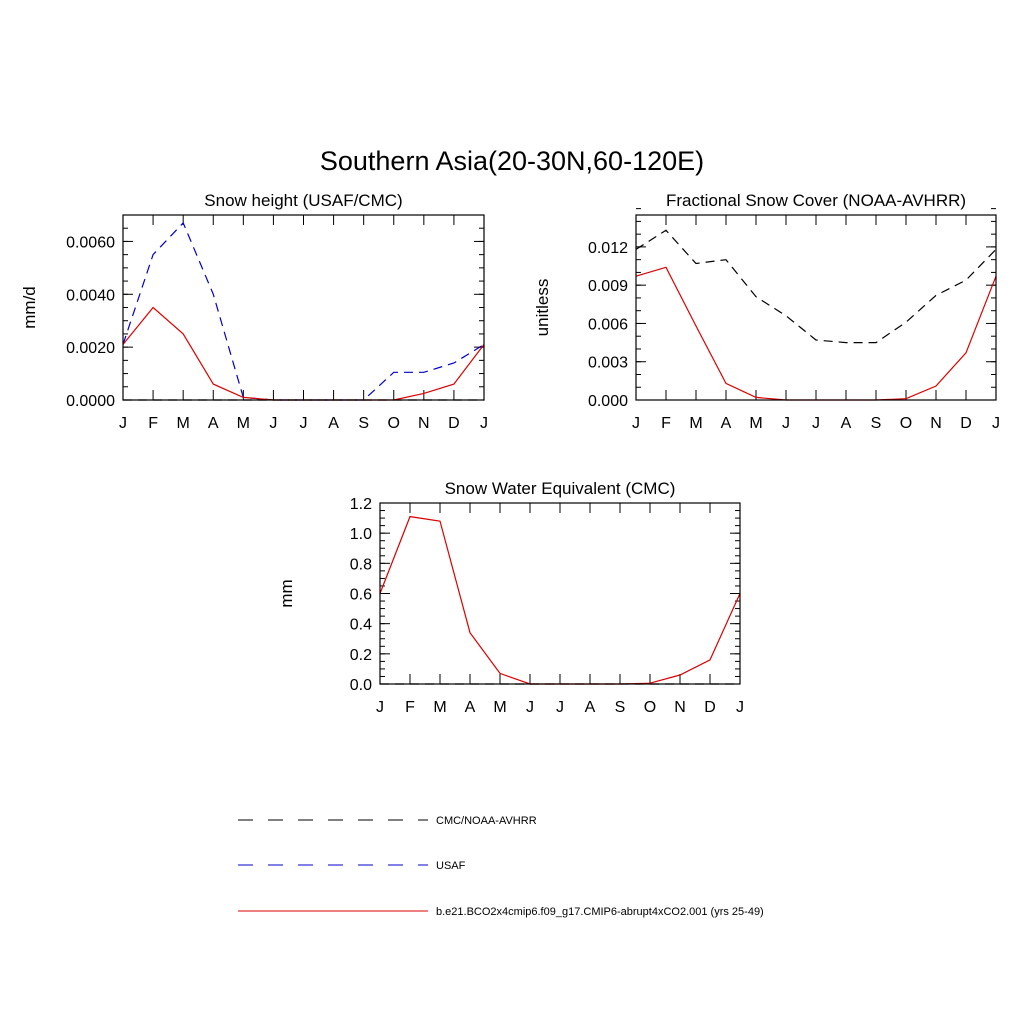 This screenshot has height=1024, width=1024. Describe the element at coordinates (361, 655) in the screenshot. I see `y-tick-label: 0.2` at that location.